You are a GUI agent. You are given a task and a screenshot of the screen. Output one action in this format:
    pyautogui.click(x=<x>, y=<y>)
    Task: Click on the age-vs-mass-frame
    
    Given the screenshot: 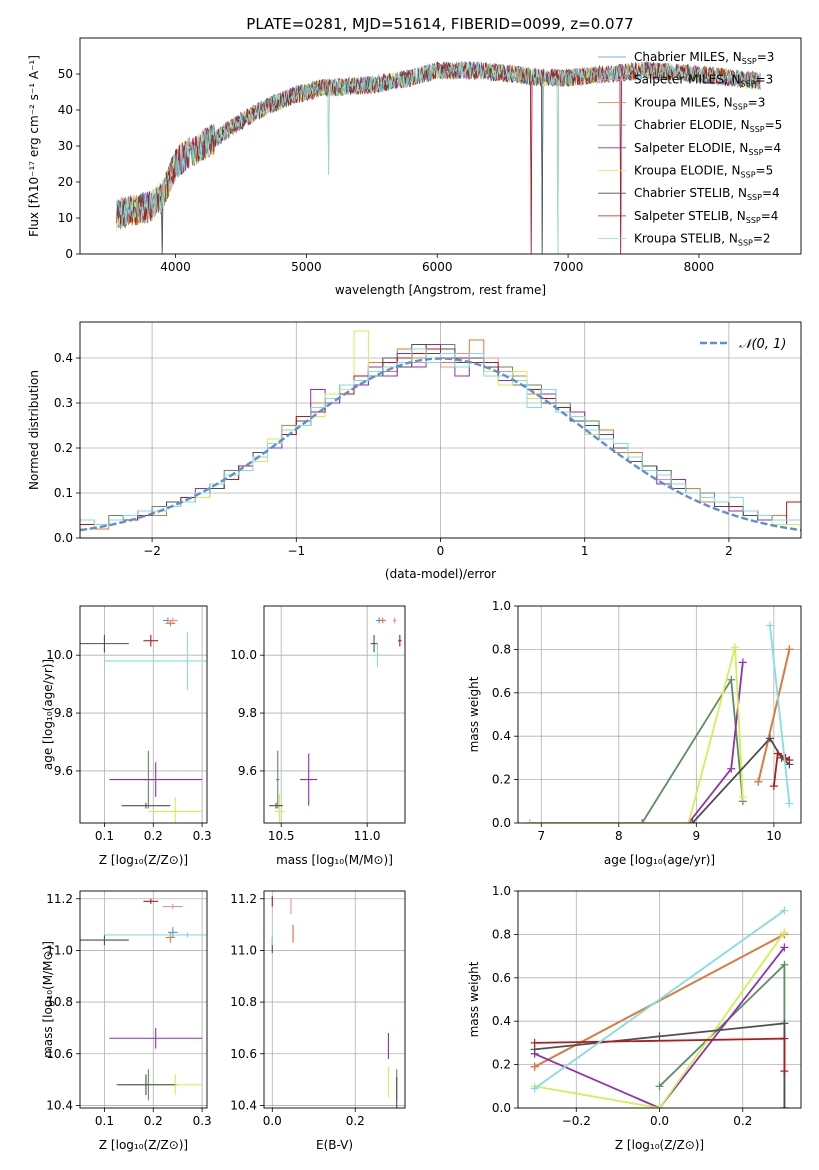 What is the action you would take?
    pyautogui.click(x=334, y=714)
    